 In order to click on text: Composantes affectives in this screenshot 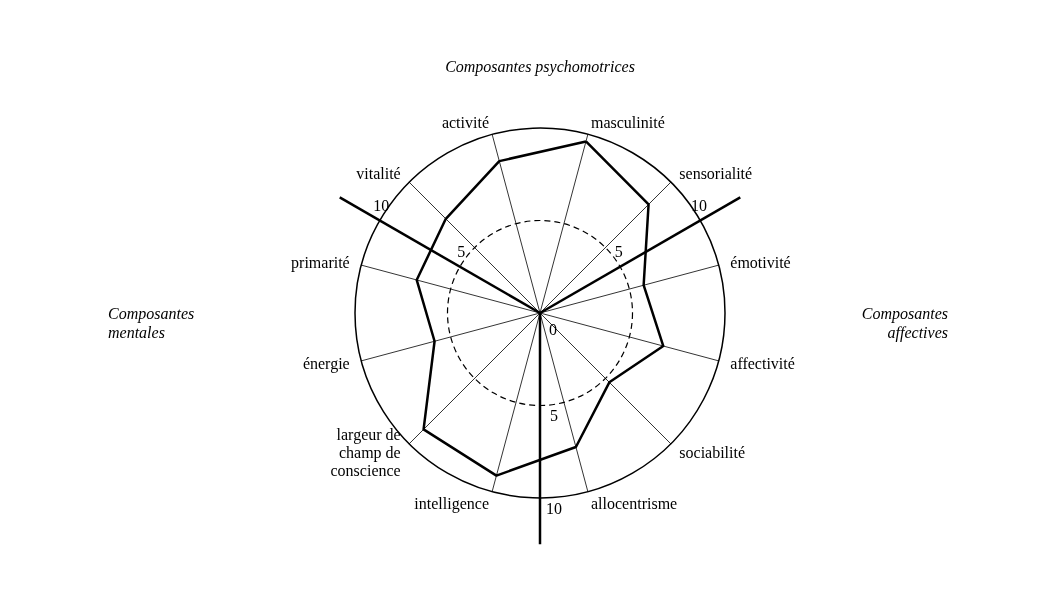, I will do `click(904, 323)`.